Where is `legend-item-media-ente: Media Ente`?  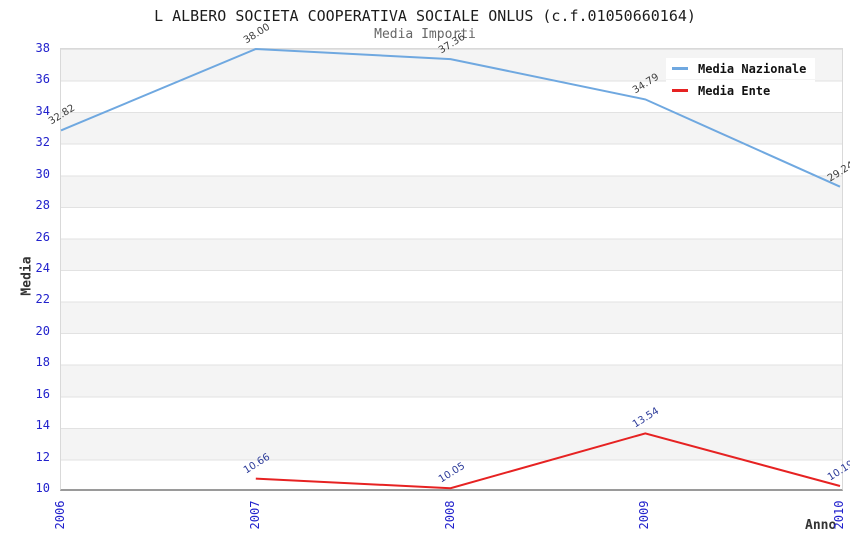
legend-item-media-ente: Media Ente is located at coordinates (741, 90).